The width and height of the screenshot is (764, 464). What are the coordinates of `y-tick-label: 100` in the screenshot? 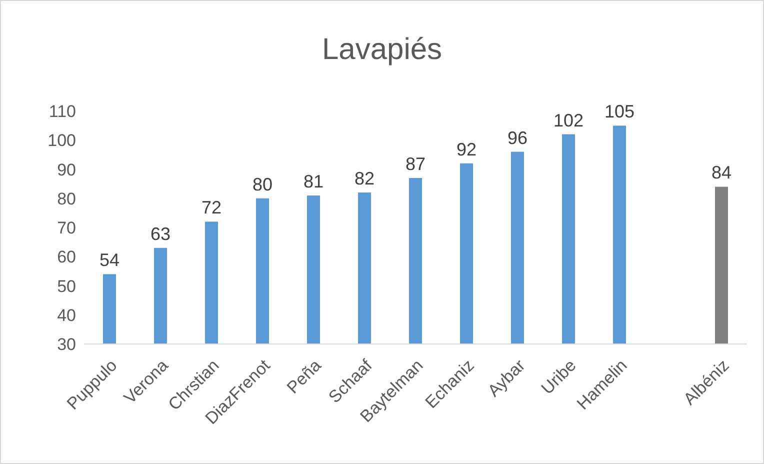 It's located at (62, 140).